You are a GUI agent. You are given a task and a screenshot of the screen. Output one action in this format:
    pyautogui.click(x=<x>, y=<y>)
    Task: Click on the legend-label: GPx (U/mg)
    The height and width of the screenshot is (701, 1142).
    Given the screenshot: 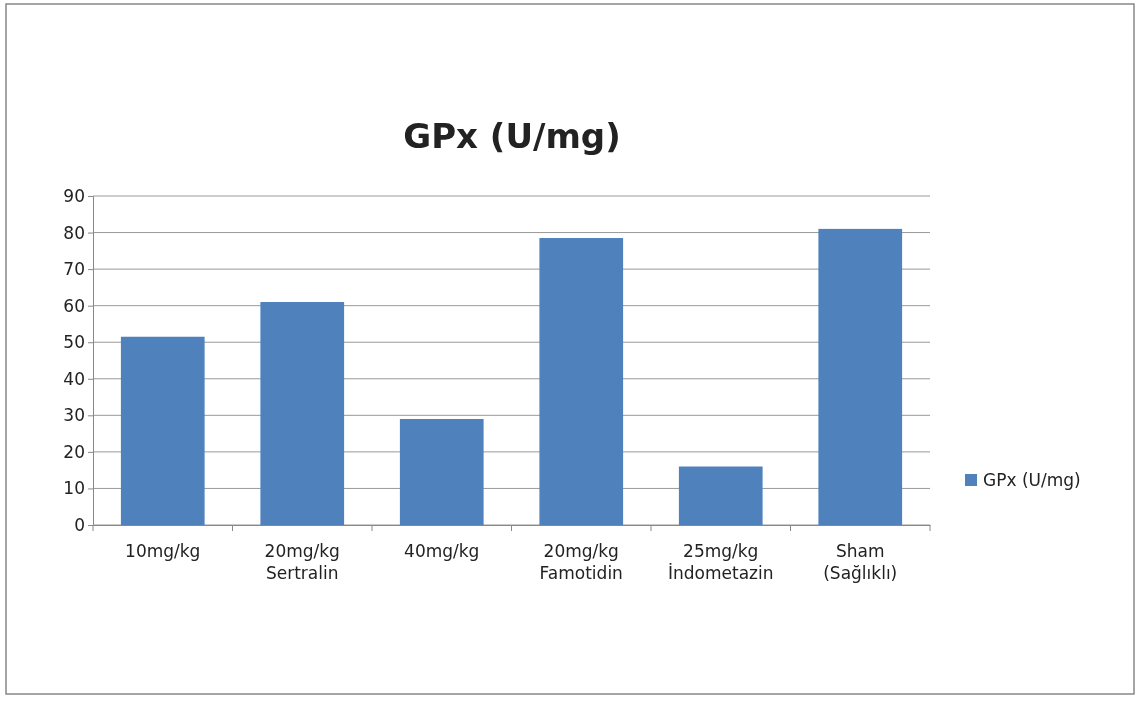 What is the action you would take?
    pyautogui.click(x=1032, y=480)
    